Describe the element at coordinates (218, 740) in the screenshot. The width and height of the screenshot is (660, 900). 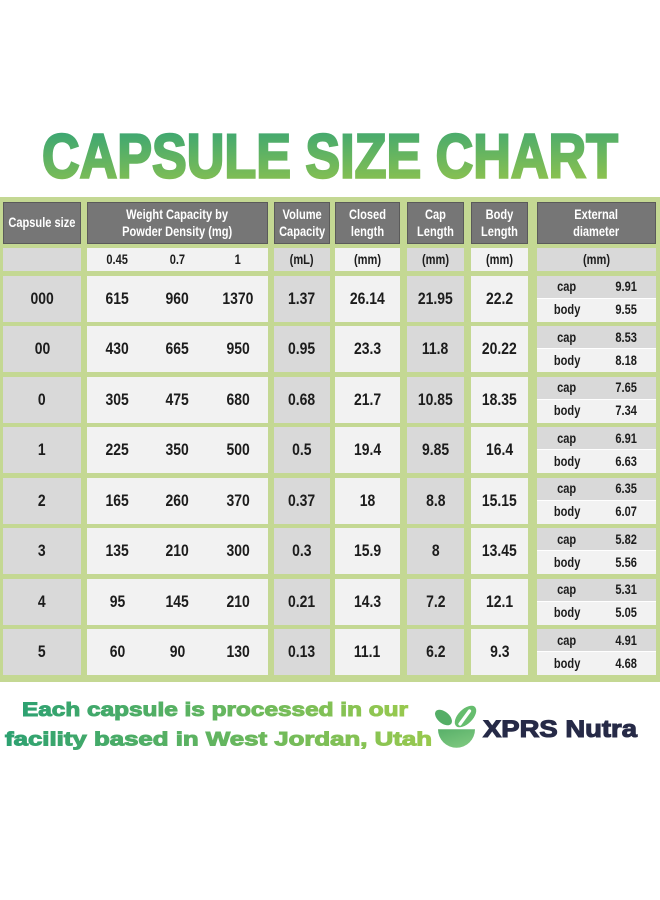
I see `svg-text:facility based in West Jordan,: facility based in West Jordan, Utah` at that location.